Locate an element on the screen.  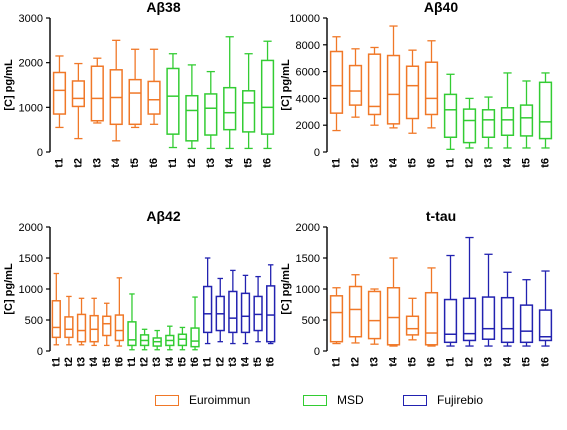
box-fujirebio-t5 is located at coordinates (526, 313).